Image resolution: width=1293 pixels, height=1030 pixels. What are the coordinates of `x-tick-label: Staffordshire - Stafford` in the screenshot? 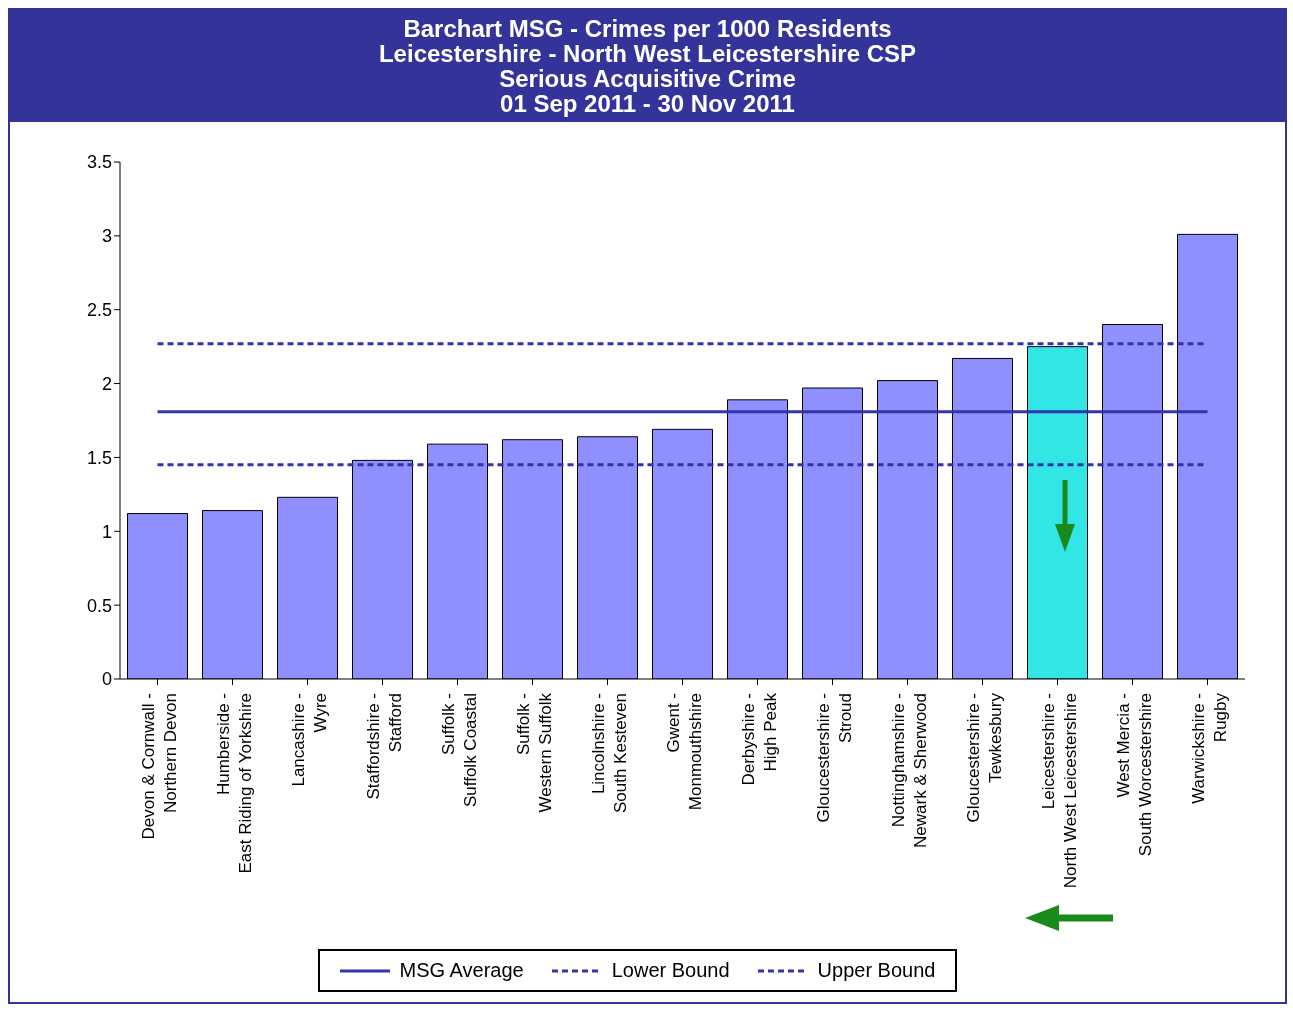 It's located at (384, 746).